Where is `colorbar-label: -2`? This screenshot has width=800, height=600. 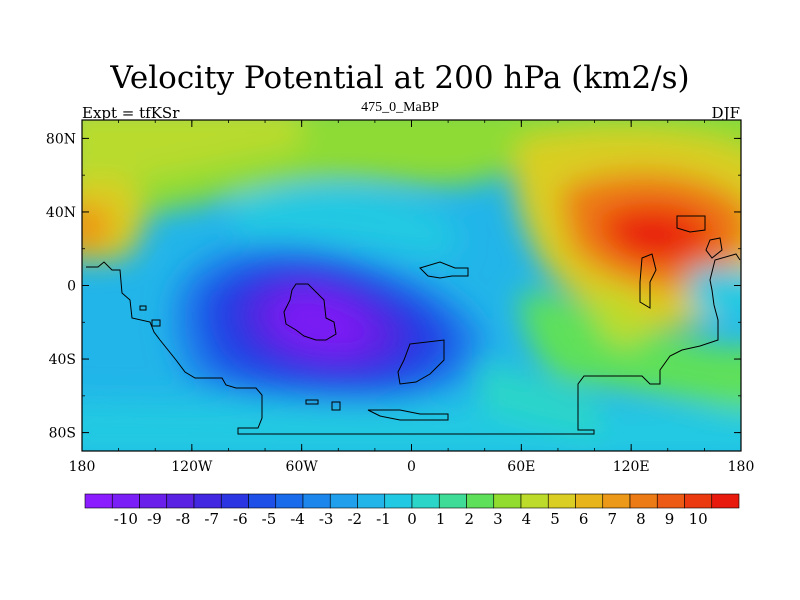
colorbar-label: -2 is located at coordinates (354, 519).